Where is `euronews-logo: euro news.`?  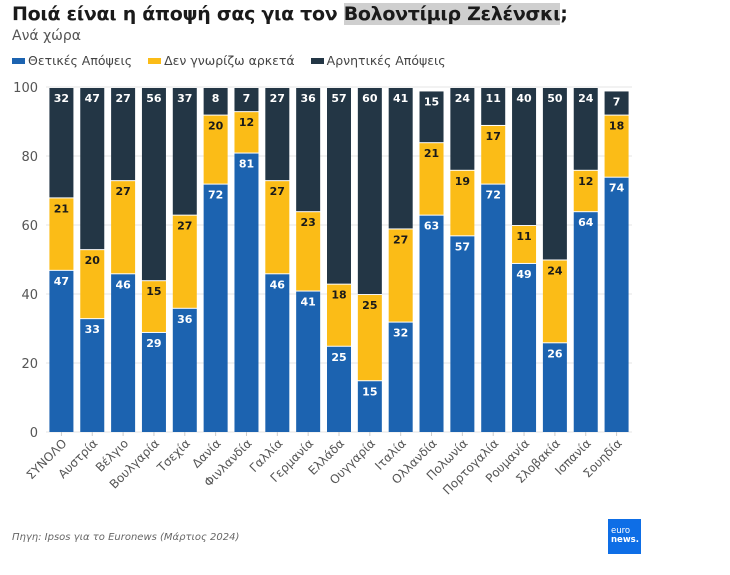 euronews-logo: euro news. is located at coordinates (624, 536).